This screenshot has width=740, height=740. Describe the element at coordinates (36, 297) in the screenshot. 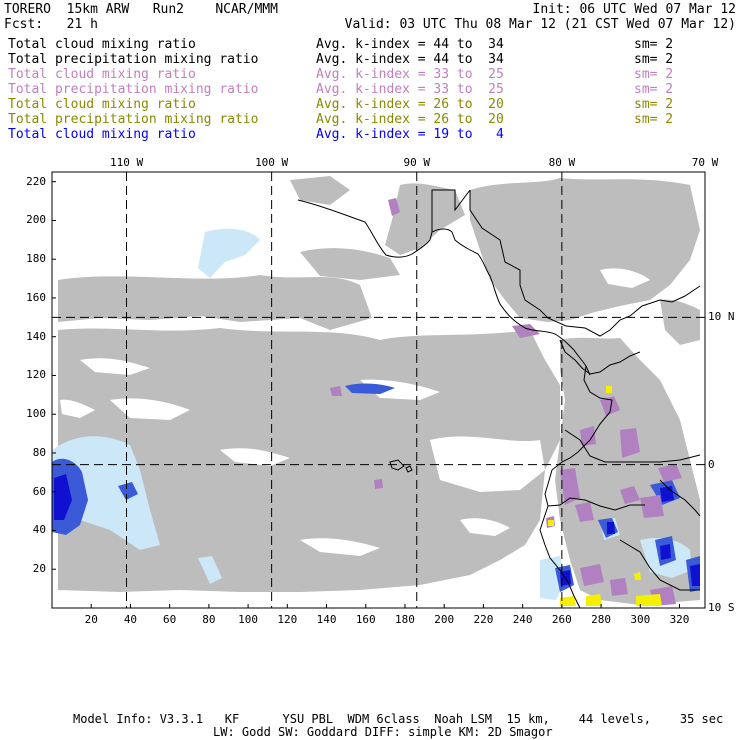

I see `y-tick-label: 160` at that location.